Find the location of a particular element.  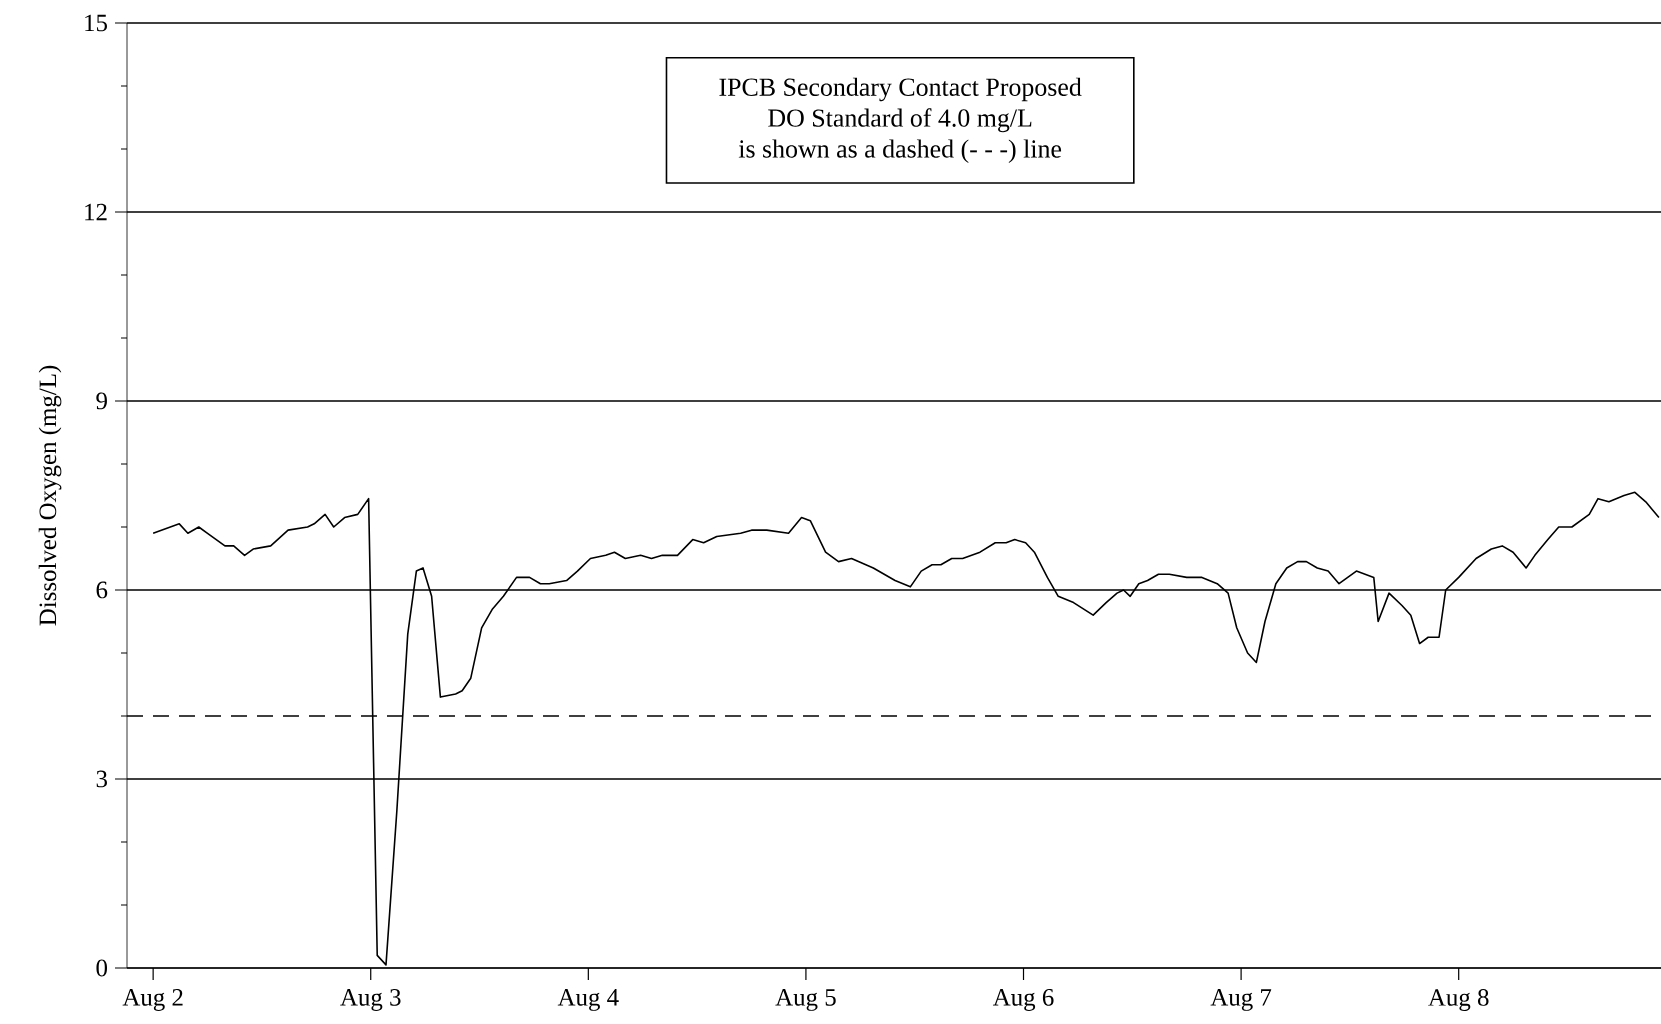

y-tick-label: 9 is located at coordinates (101, 401).